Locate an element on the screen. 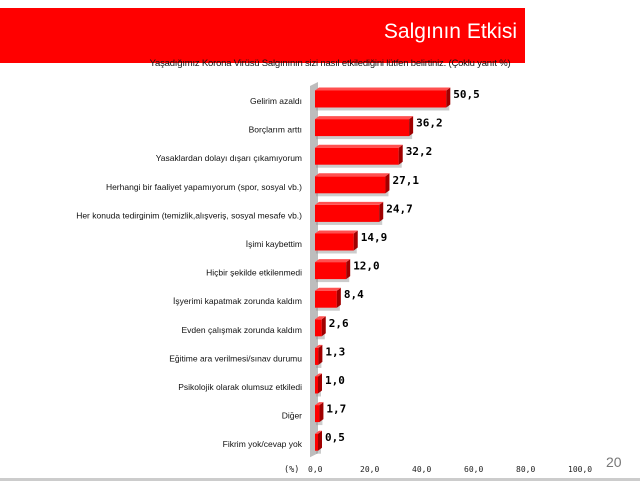 This screenshot has height=483, width=640. category-label: Borçlarım arttı is located at coordinates (275, 130).